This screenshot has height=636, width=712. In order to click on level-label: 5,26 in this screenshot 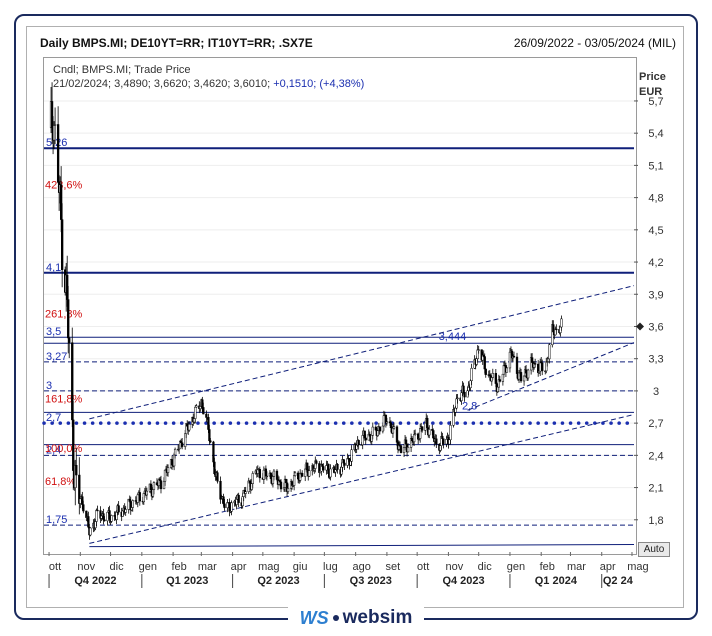, I will do `click(56, 143)`.